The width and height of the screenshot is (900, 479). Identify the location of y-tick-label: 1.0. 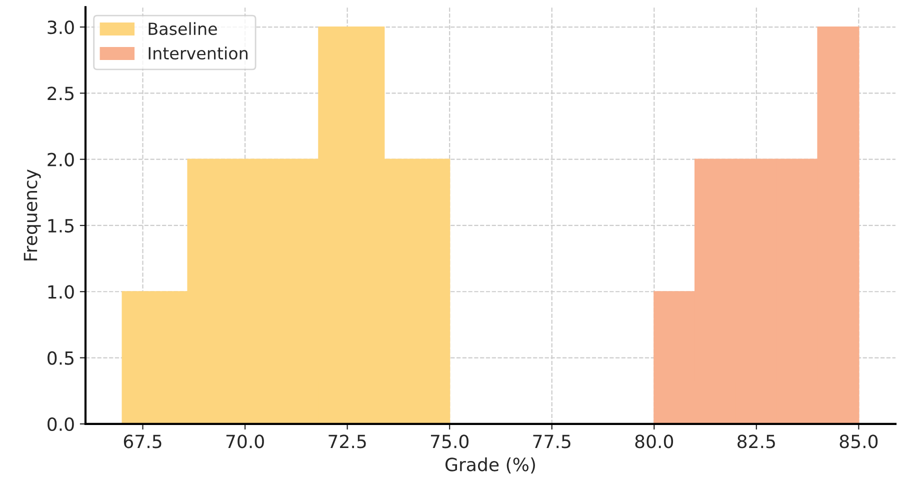
(61, 292).